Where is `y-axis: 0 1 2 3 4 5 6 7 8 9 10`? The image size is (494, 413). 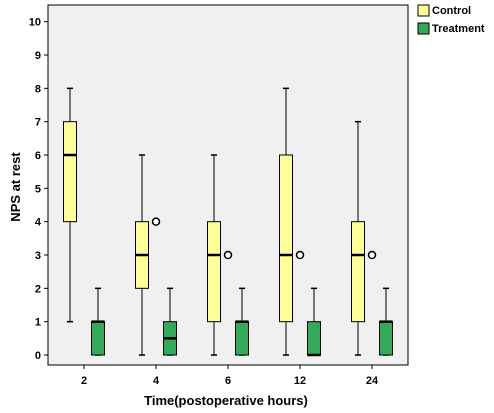
y-axis: 0 1 2 3 4 5 6 7 8 9 10 is located at coordinates (38, 189).